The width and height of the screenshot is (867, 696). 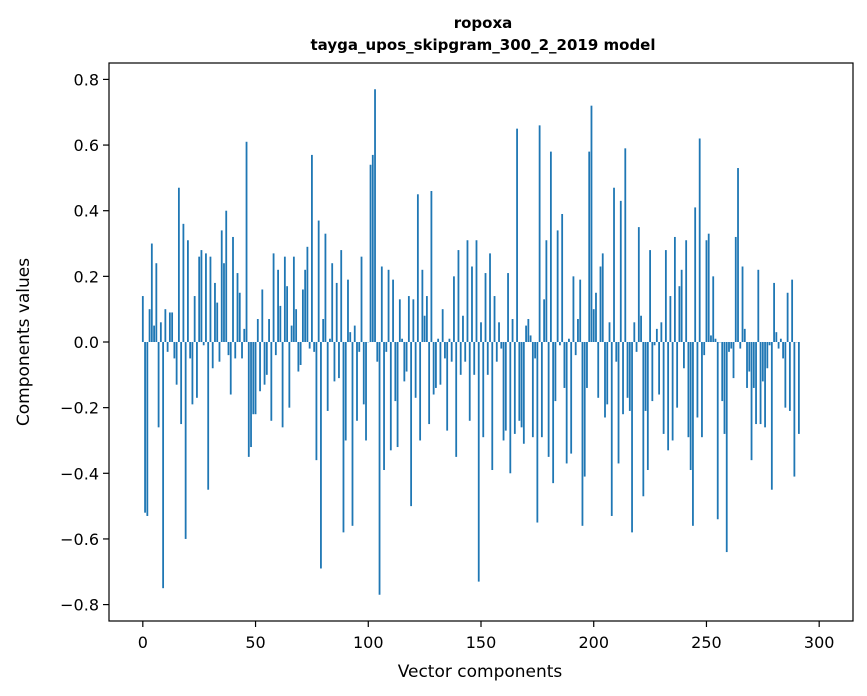 What do you see at coordinates (86, 145) in the screenshot?
I see `y-tick-label: 0.6` at bounding box center [86, 145].